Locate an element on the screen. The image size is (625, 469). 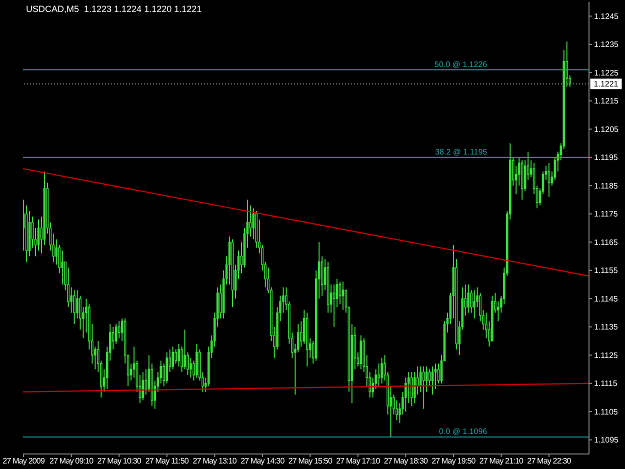
ref-line-label: 50.0 @ 1.1226 is located at coordinates (461, 64).